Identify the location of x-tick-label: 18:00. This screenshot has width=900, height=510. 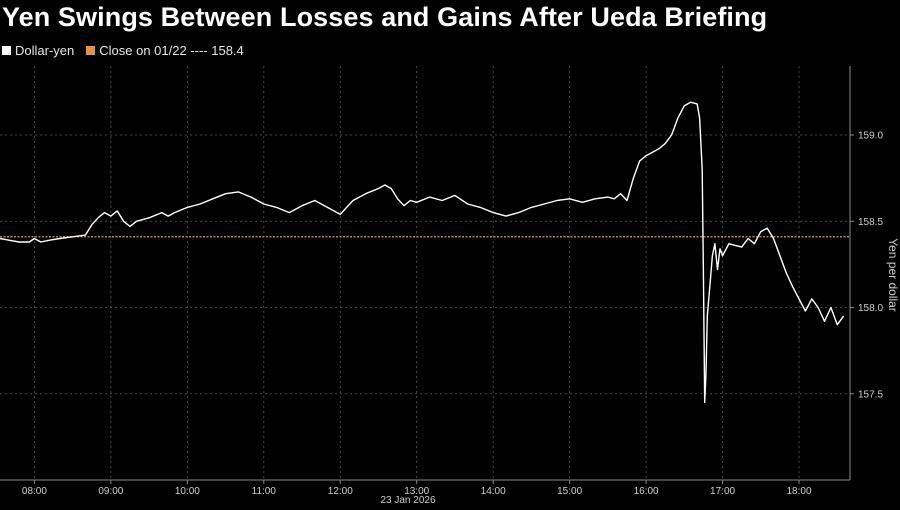
(799, 491).